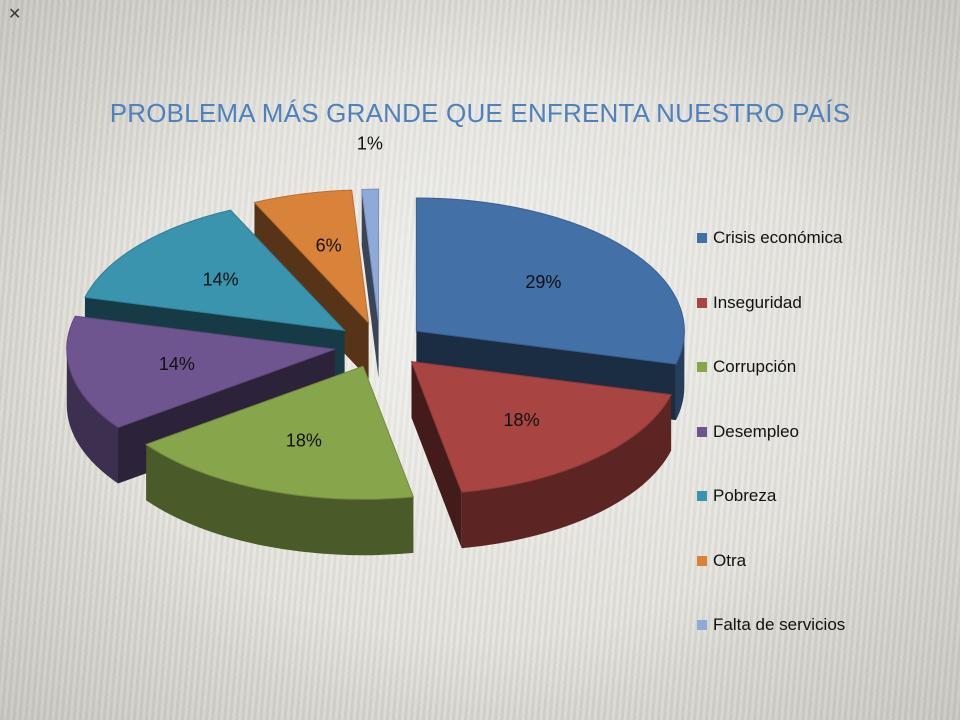 Image resolution: width=960 pixels, height=720 pixels. I want to click on pie-slice-desempleo, so click(200, 372).